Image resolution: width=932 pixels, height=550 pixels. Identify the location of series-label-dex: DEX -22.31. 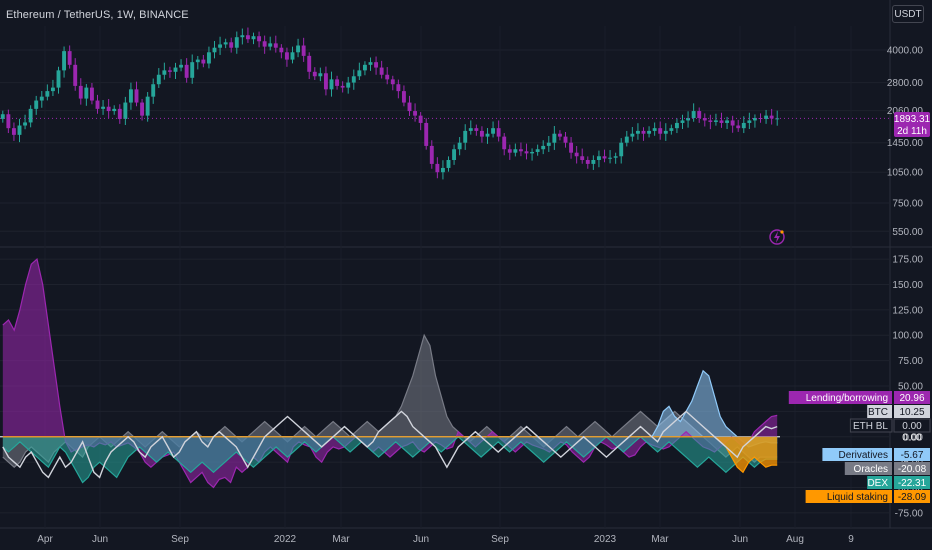
(898, 482).